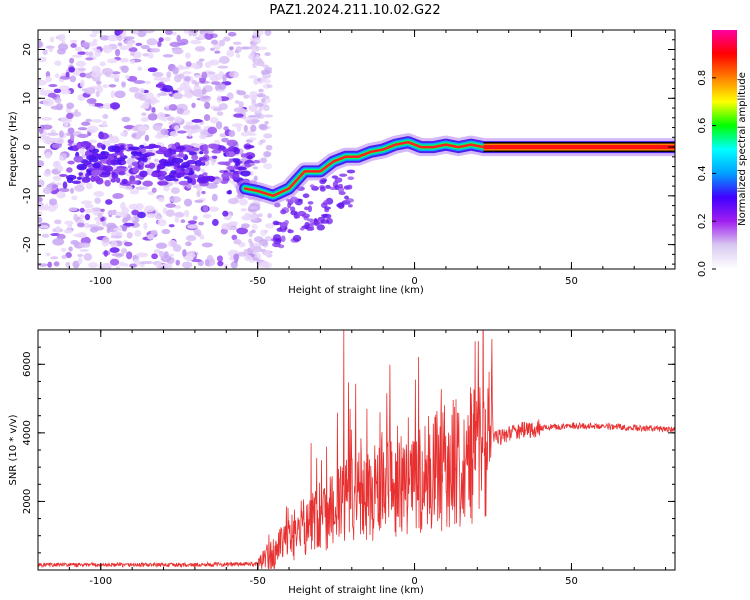  Describe the element at coordinates (257, 281) in the screenshot. I see `spectrogram-xtick-label: -50` at that location.